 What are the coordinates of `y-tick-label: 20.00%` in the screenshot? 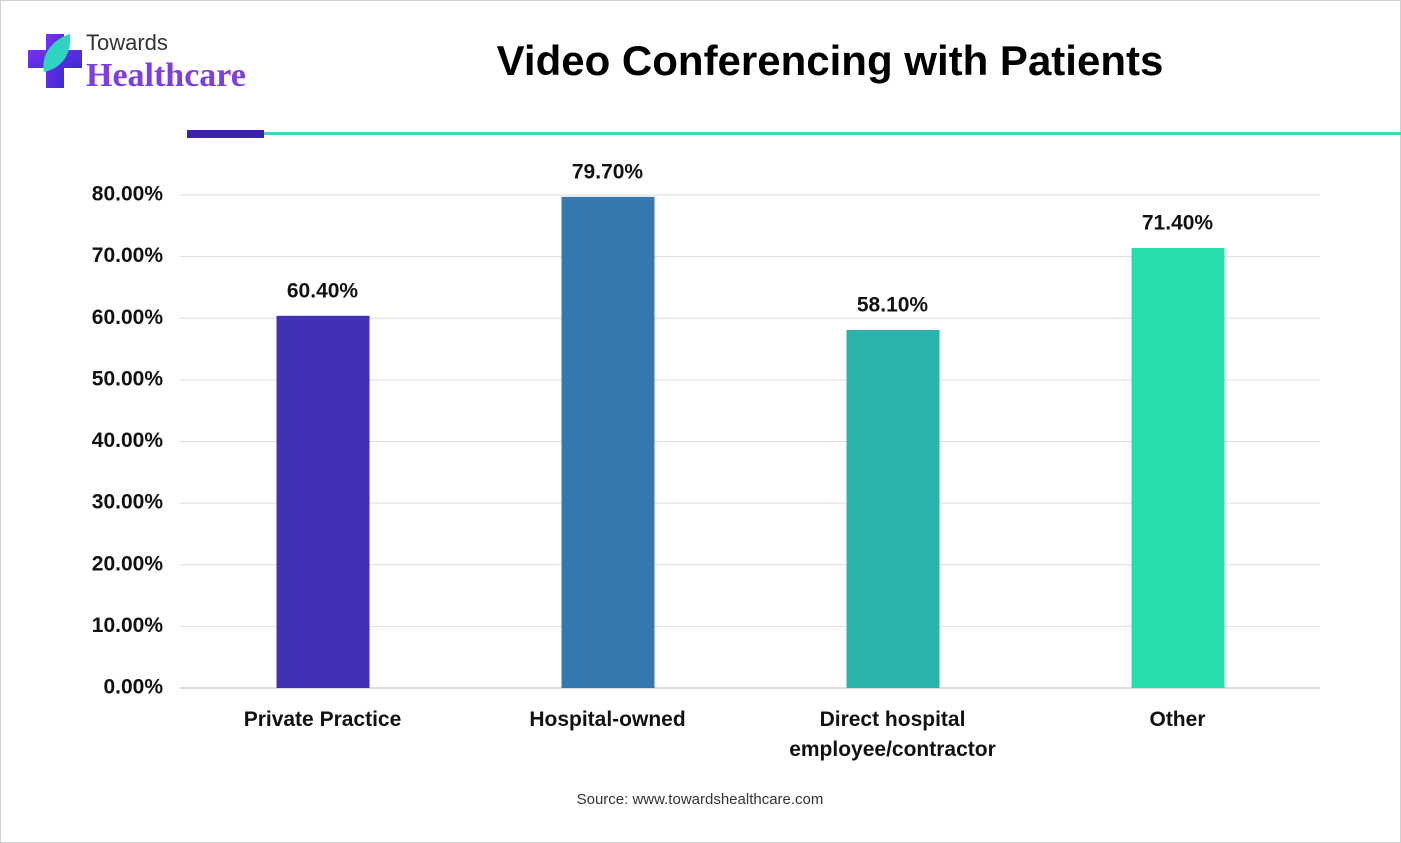 It's located at (128, 563).